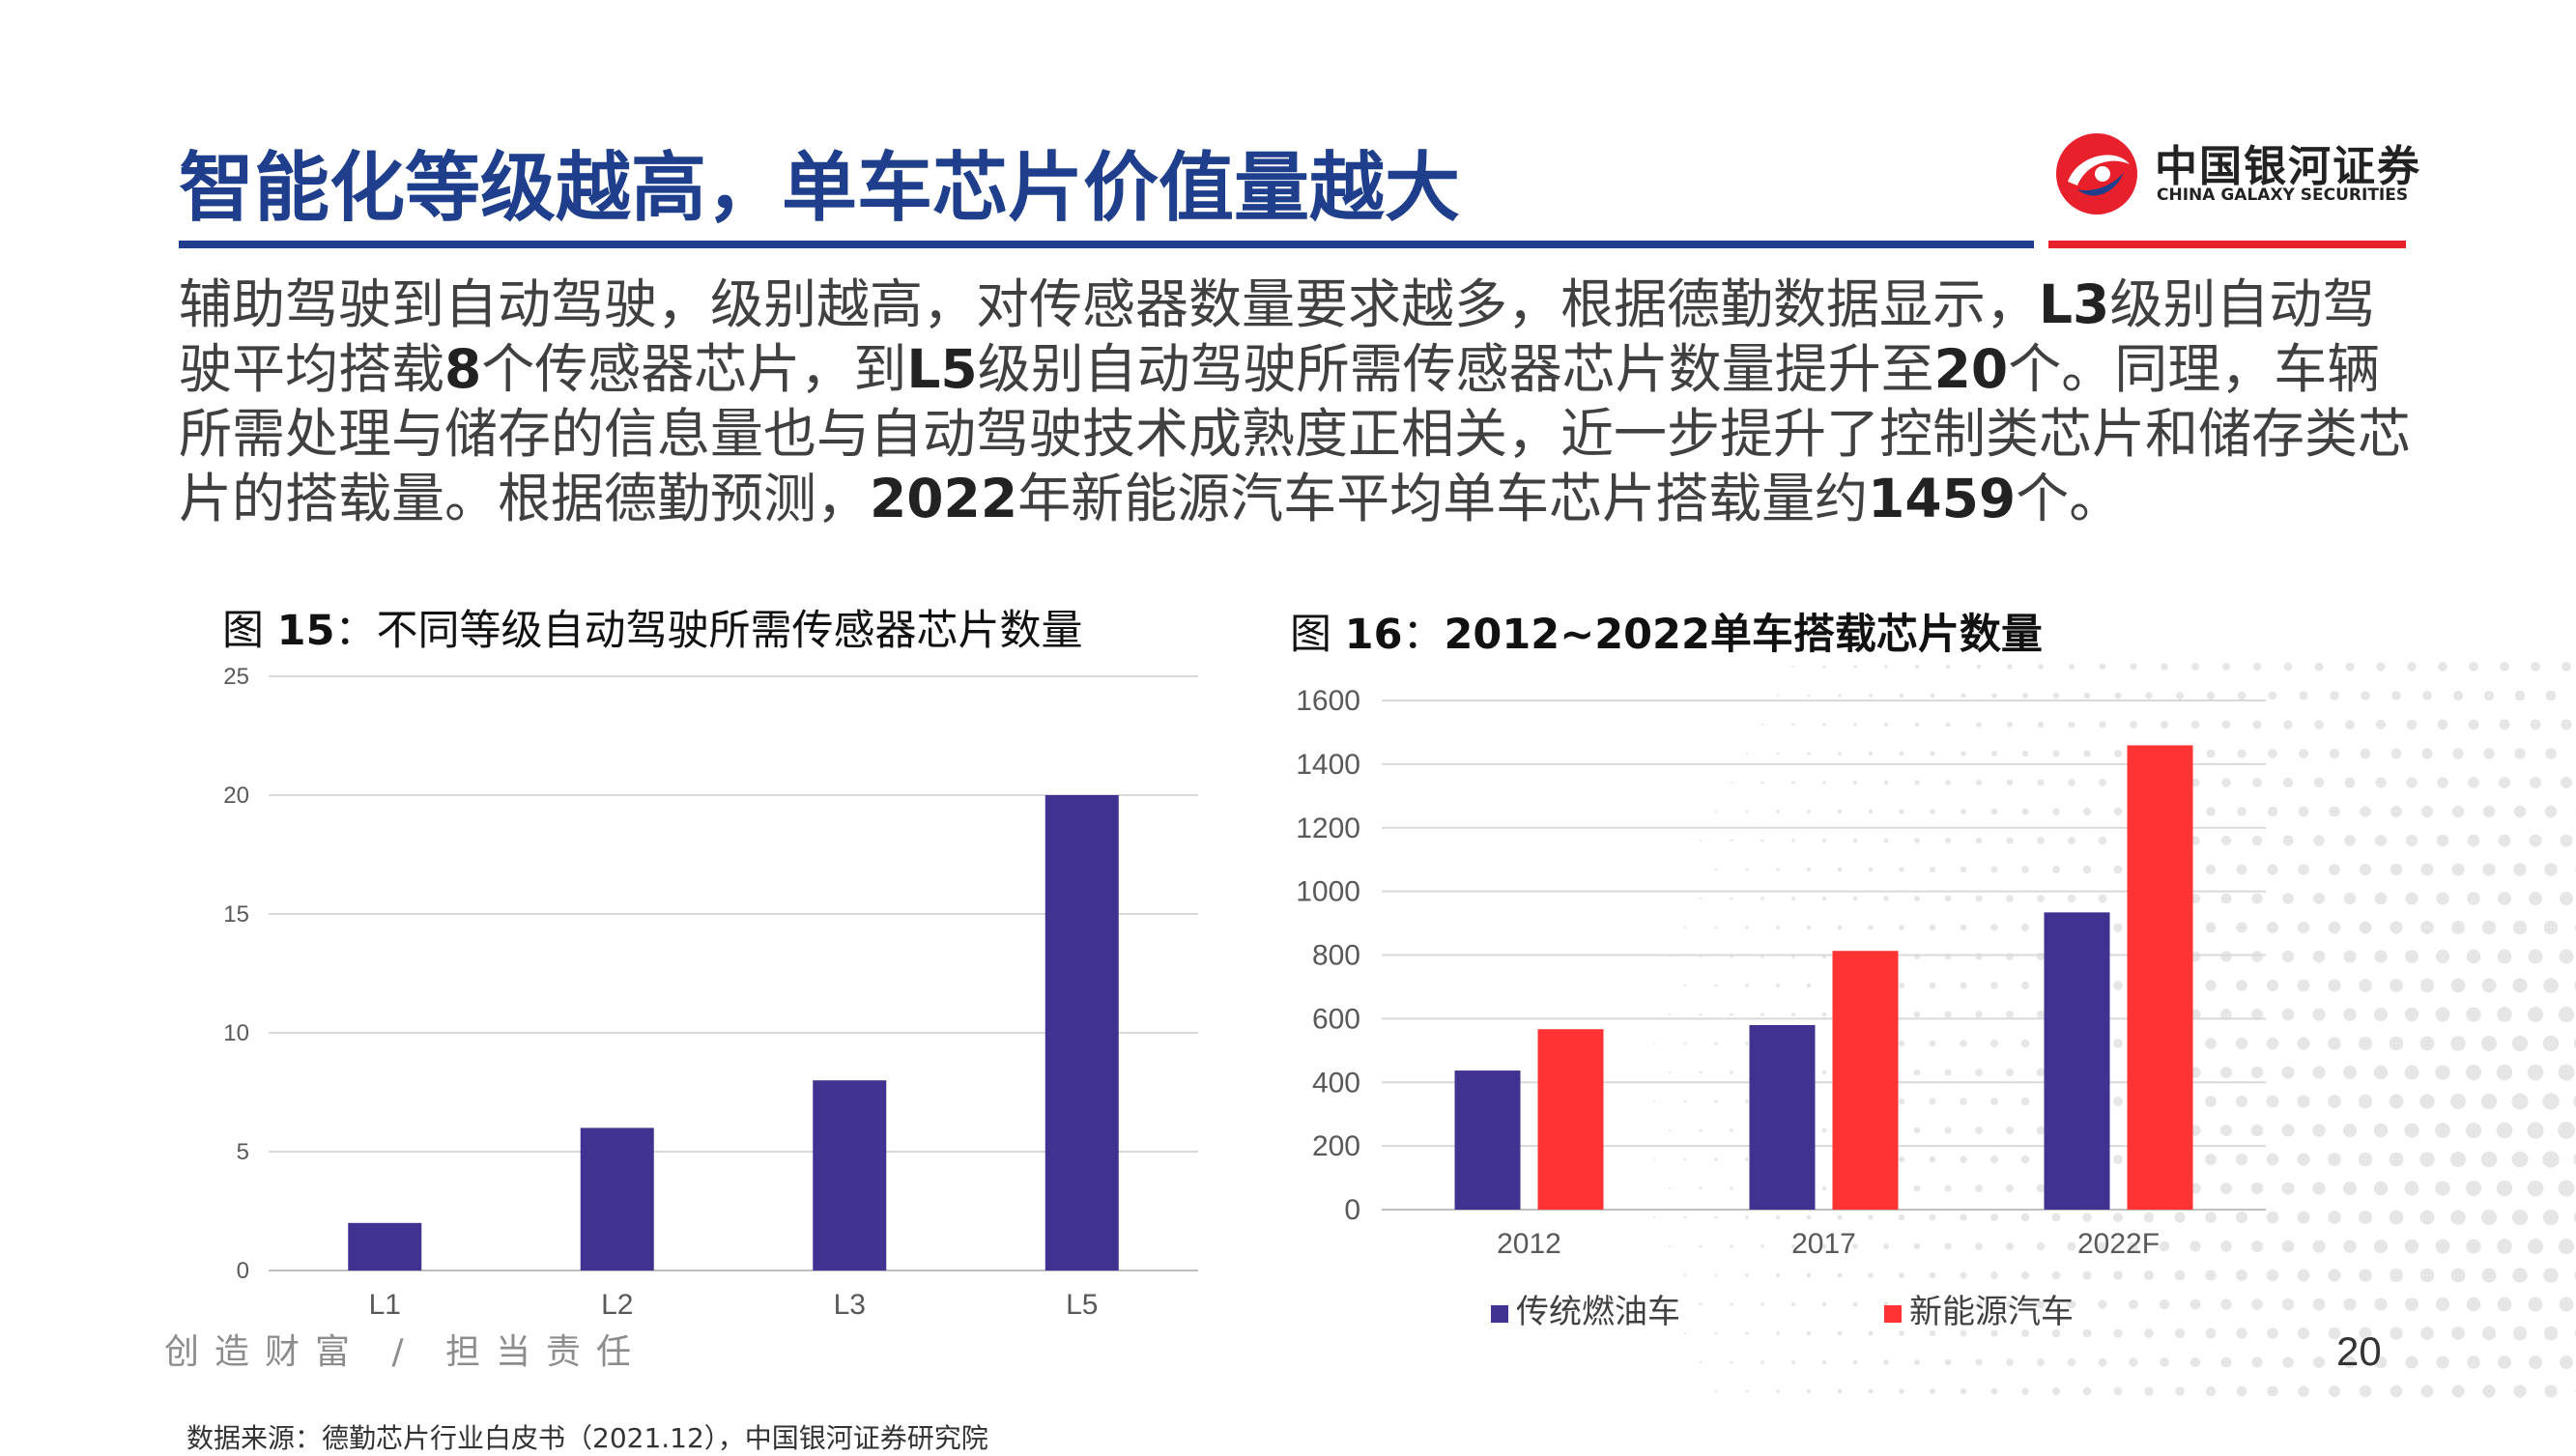 The height and width of the screenshot is (1456, 2576). What do you see at coordinates (1500, 1314) in the screenshot?
I see `legend-swatch-ice` at bounding box center [1500, 1314].